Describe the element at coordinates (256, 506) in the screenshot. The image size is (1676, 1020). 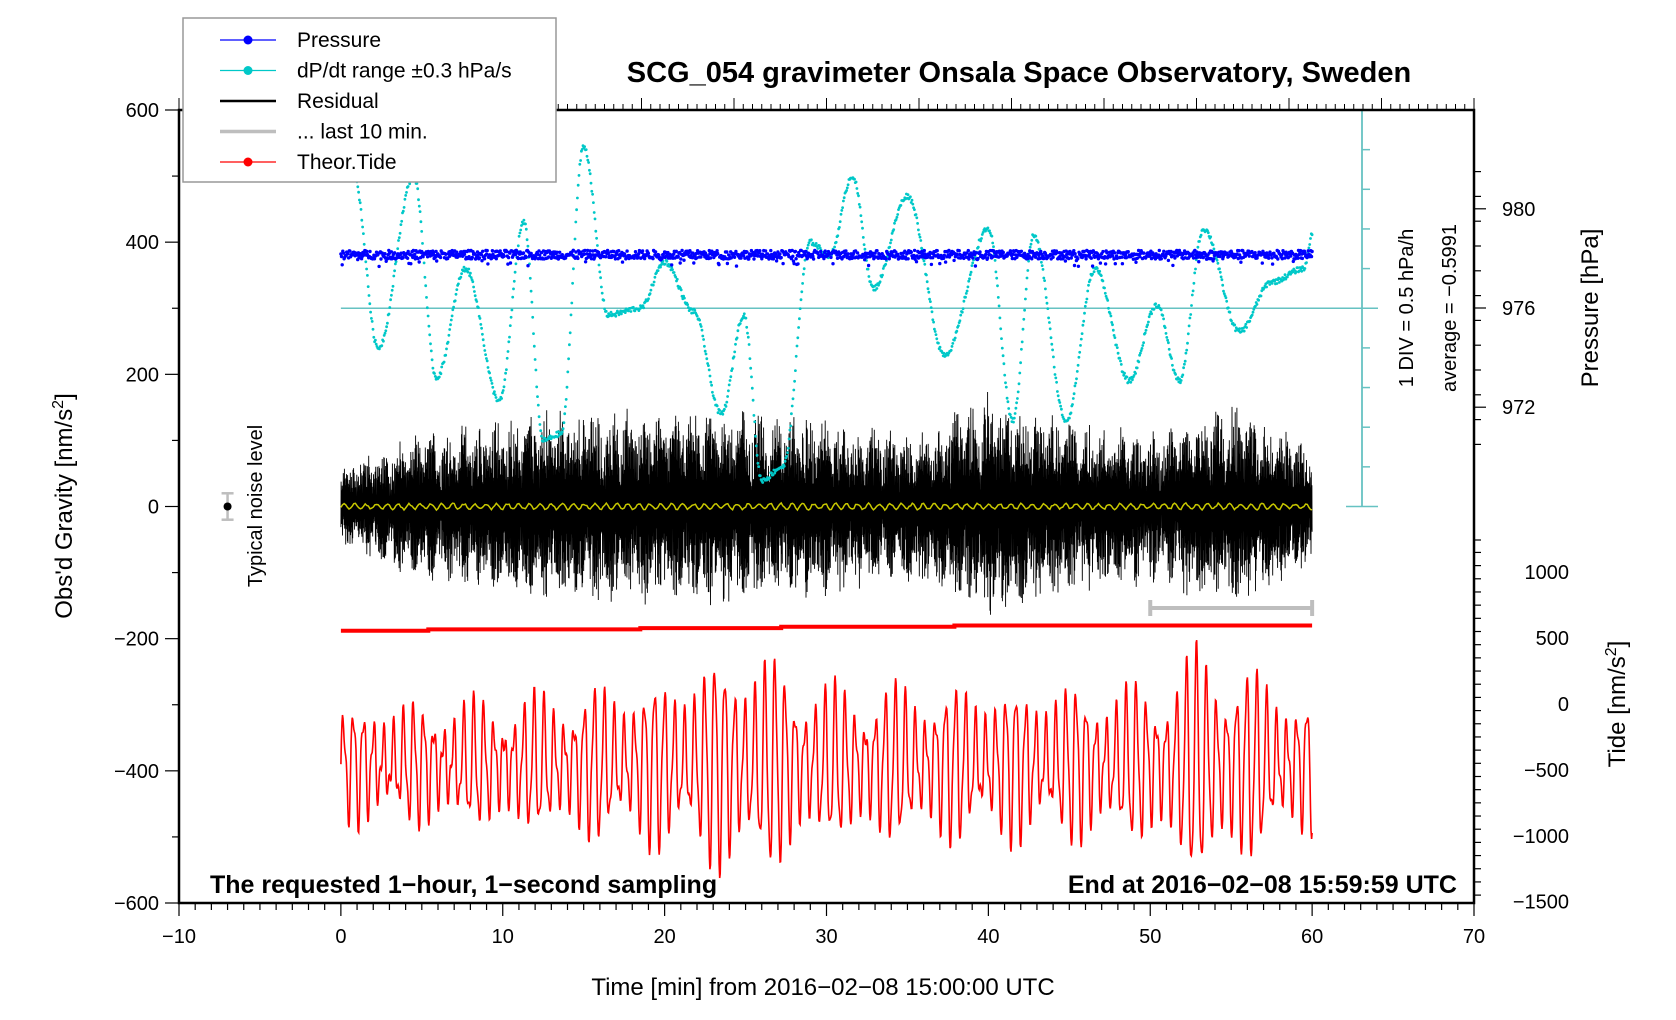
I see `noise-level-label: Typical noise level` at that location.